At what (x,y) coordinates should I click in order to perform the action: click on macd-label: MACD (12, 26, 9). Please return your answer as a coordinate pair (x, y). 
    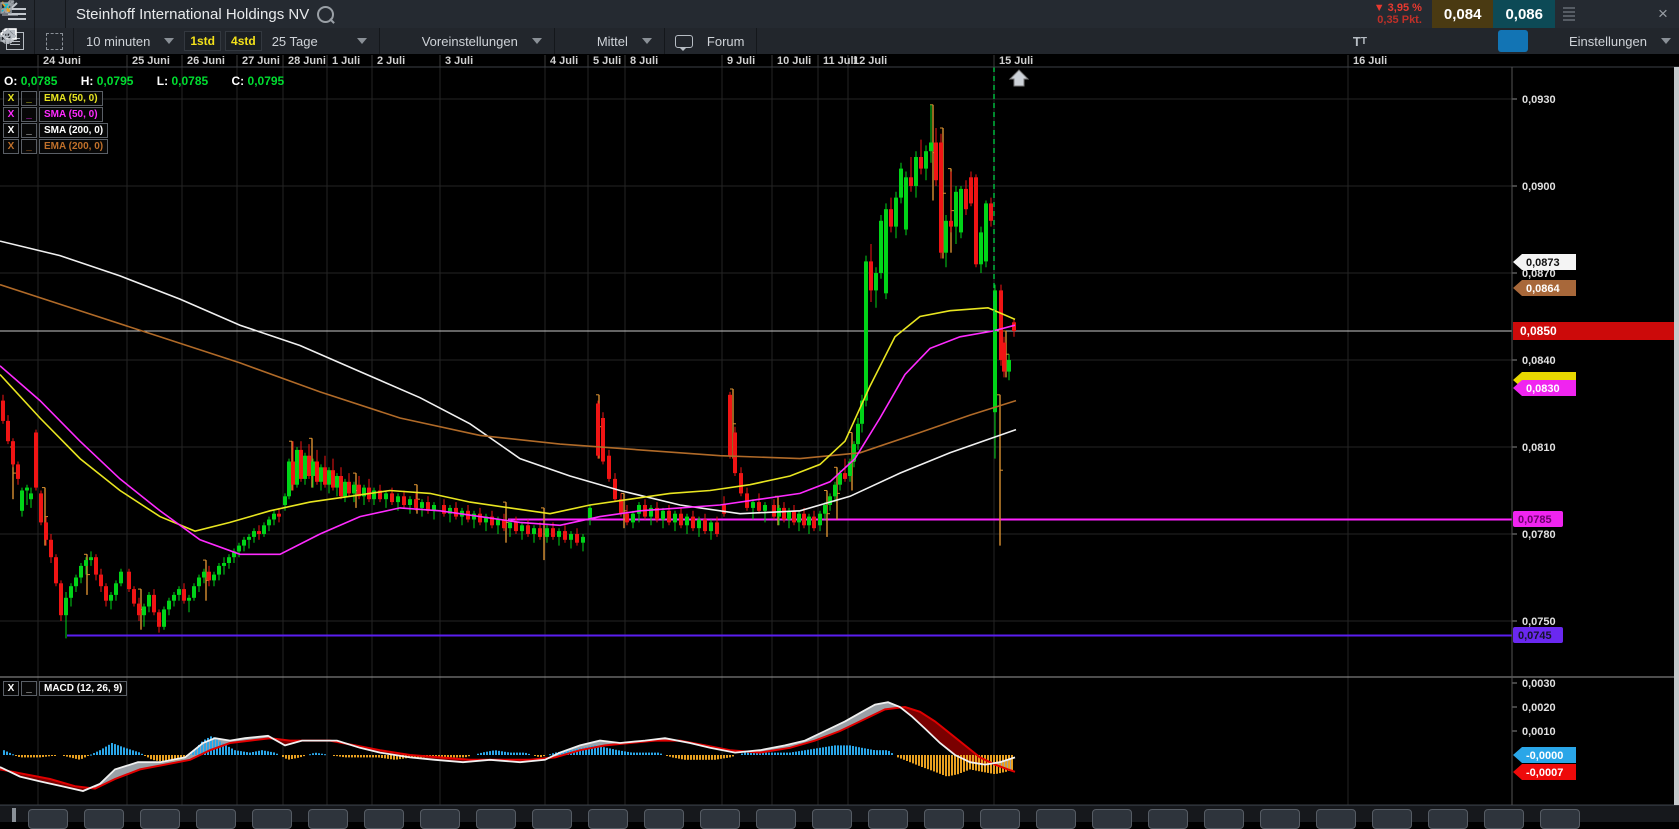
    Looking at the image, I should click on (83, 688).